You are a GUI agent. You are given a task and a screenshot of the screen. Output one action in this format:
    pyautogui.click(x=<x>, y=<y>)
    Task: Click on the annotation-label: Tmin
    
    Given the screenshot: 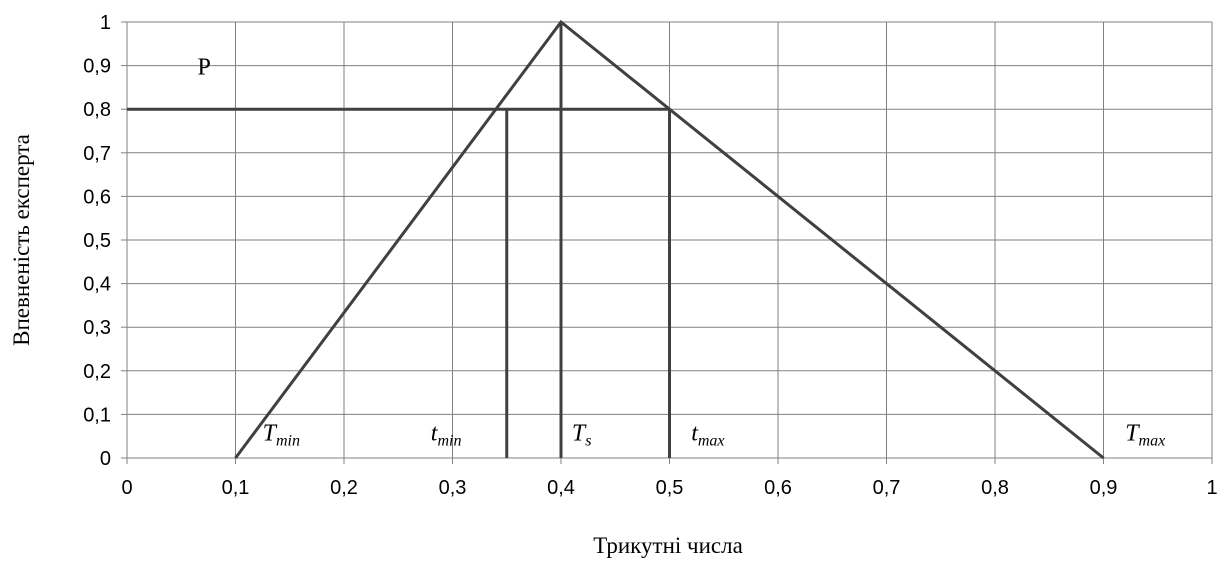 What is the action you would take?
    pyautogui.click(x=281, y=435)
    